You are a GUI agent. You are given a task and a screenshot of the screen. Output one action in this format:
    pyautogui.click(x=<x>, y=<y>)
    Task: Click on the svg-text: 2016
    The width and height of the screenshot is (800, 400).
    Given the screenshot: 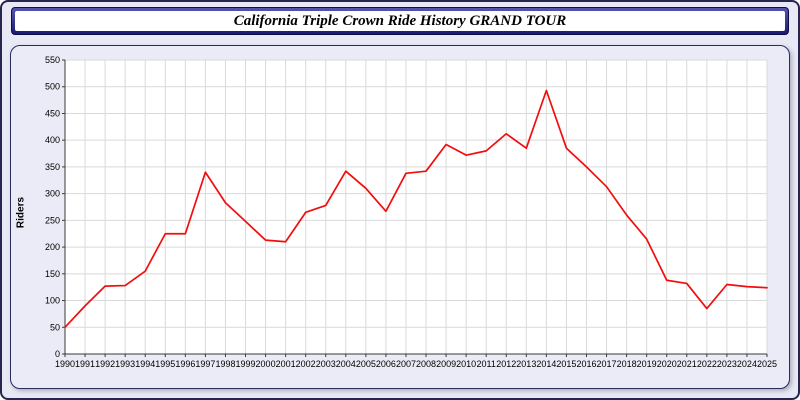 What is the action you would take?
    pyautogui.click(x=586, y=364)
    